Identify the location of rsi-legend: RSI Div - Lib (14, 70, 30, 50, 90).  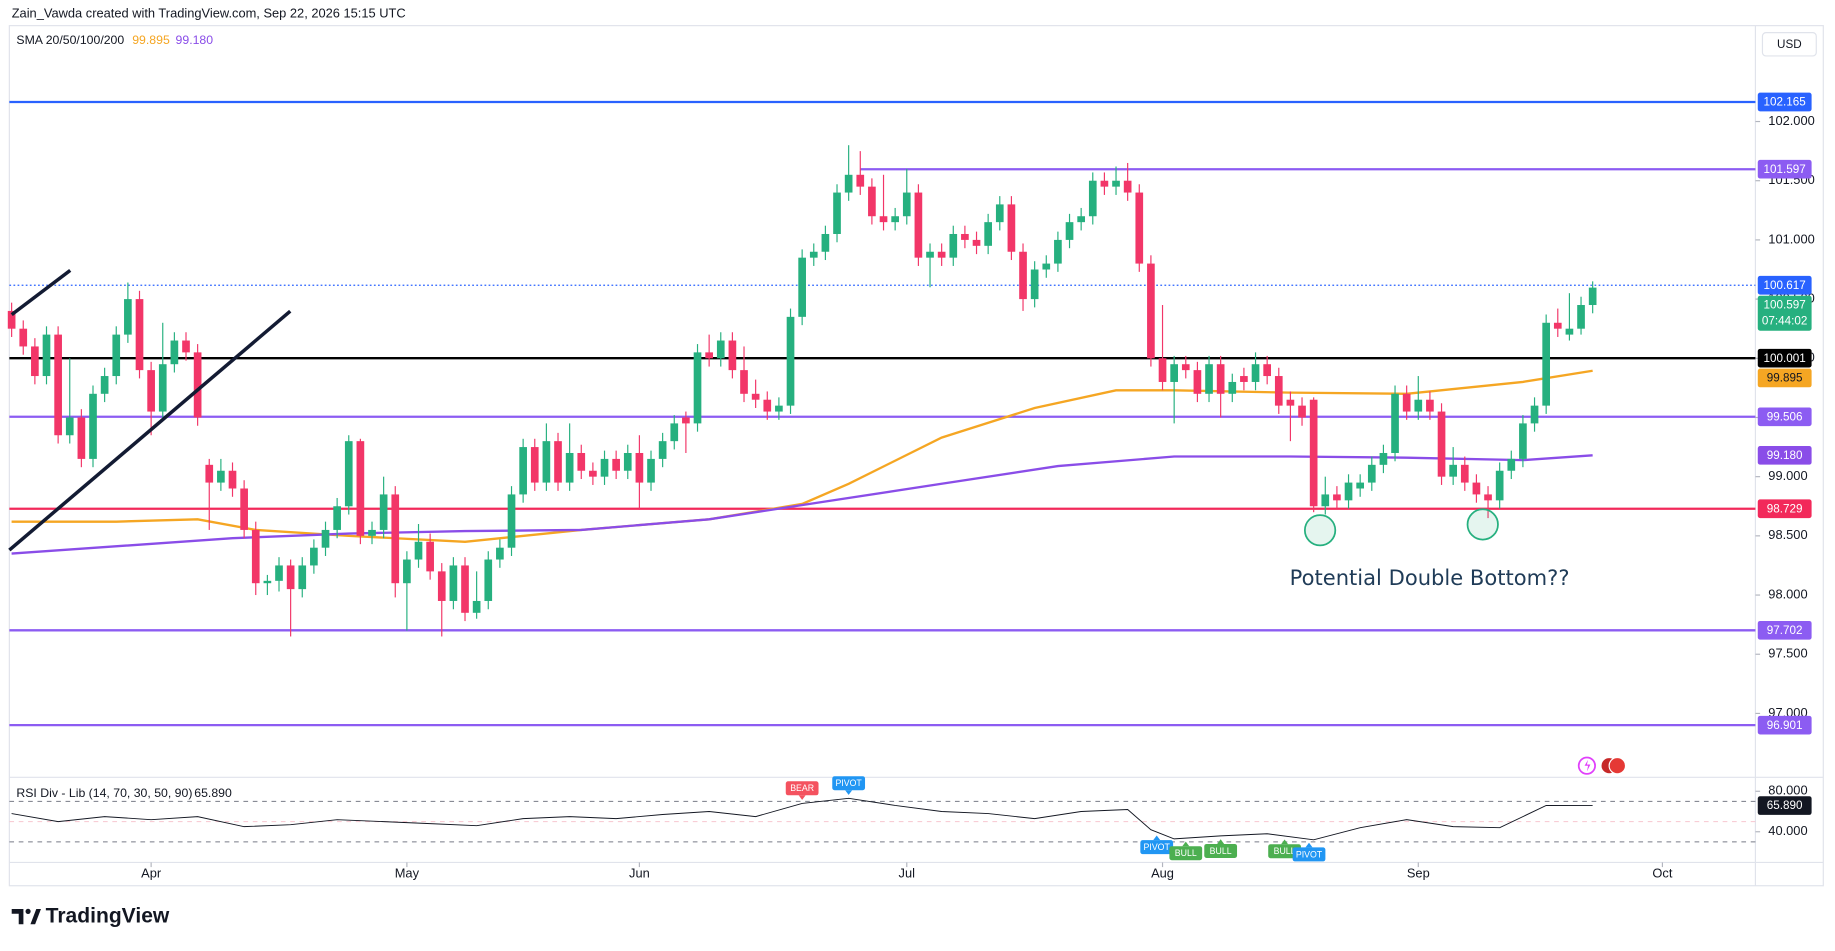
(104, 793).